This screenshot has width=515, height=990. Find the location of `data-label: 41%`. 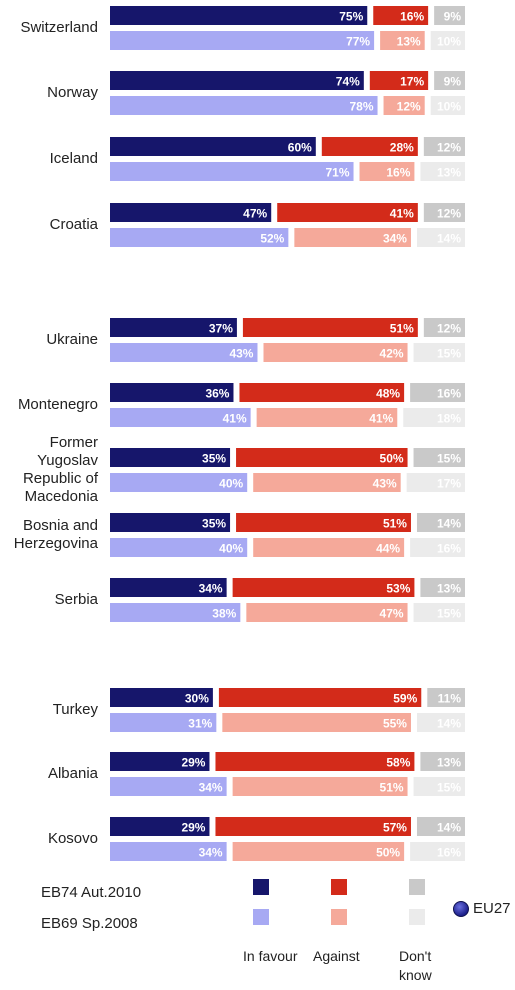

data-label: 41% is located at coordinates (381, 419).